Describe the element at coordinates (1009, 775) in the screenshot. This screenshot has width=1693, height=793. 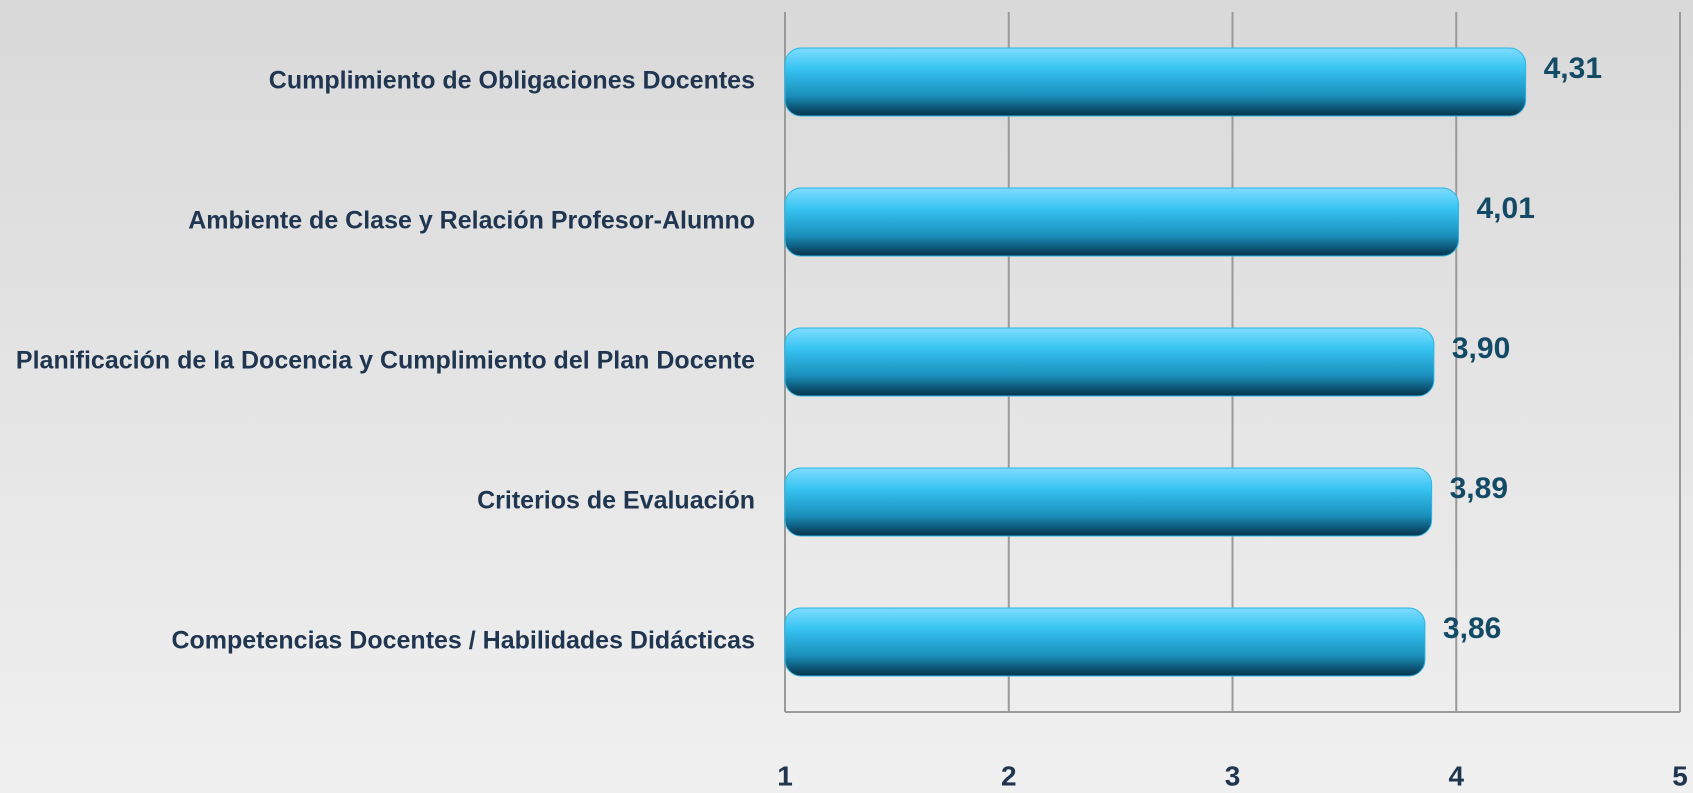
I see `x-tick-label: 2` at that location.